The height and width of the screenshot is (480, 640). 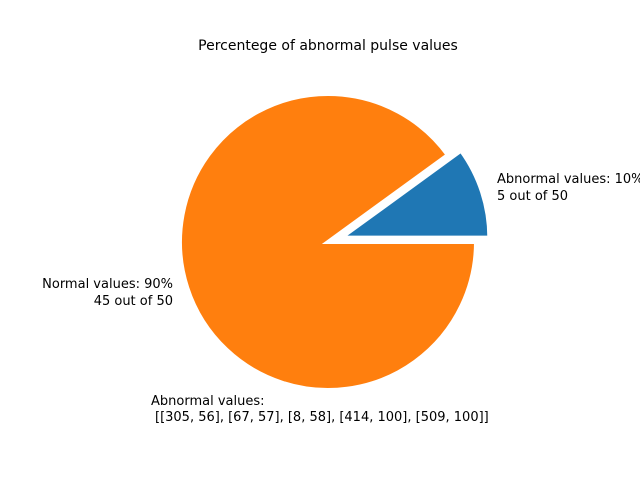 What do you see at coordinates (568, 179) in the screenshot?
I see `slice-label-abnormal-percent: Abnormal values: 10%` at bounding box center [568, 179].